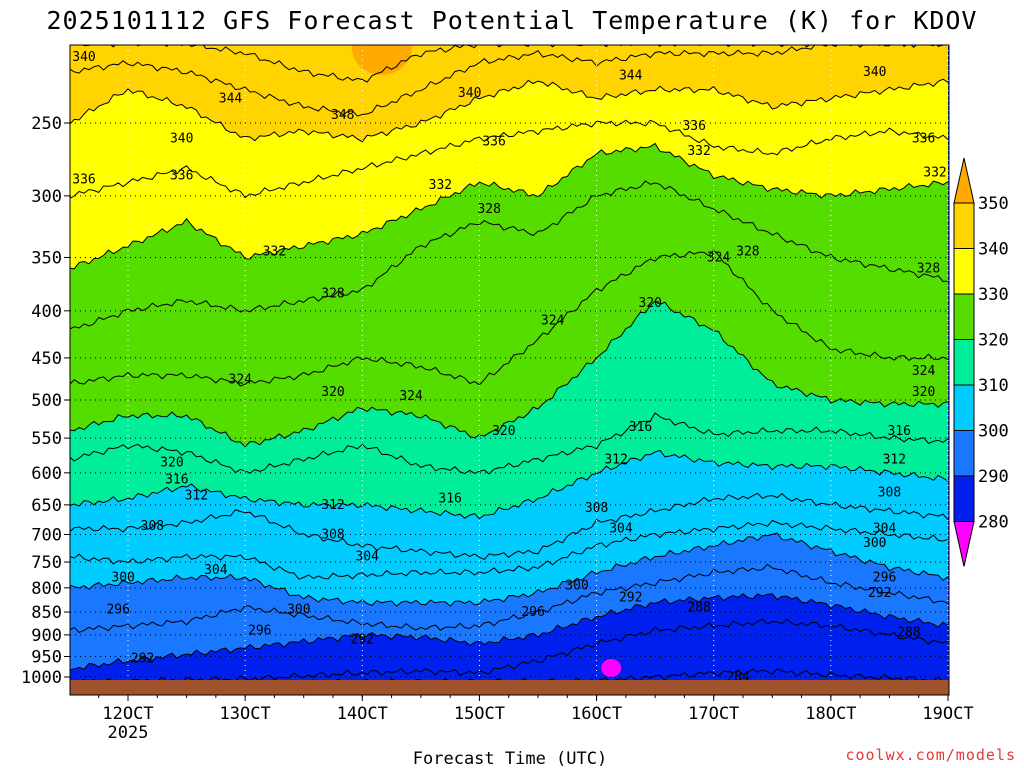 The height and width of the screenshot is (768, 1024). Describe the element at coordinates (964, 180) in the screenshot. I see `colorbar-top-arrow` at that location.